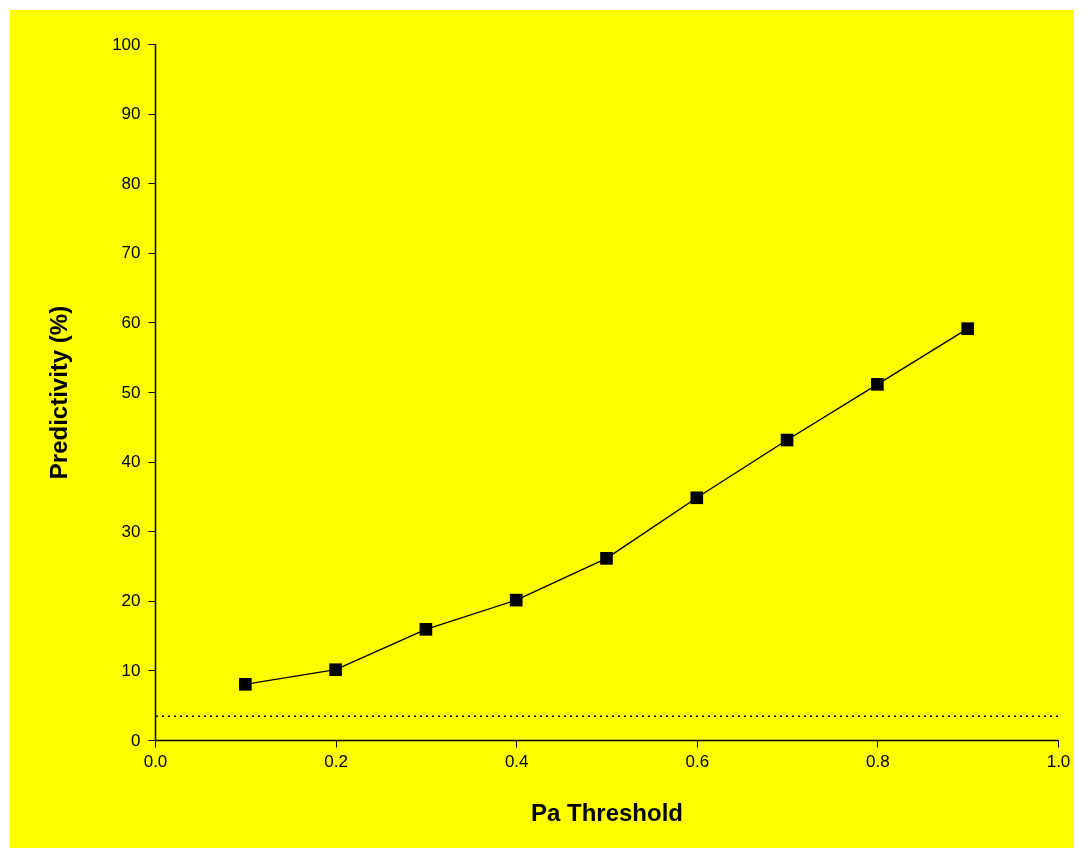 The image size is (1084, 858). Describe the element at coordinates (155, 761) in the screenshot. I see `x-tick-label: 0.0` at that location.